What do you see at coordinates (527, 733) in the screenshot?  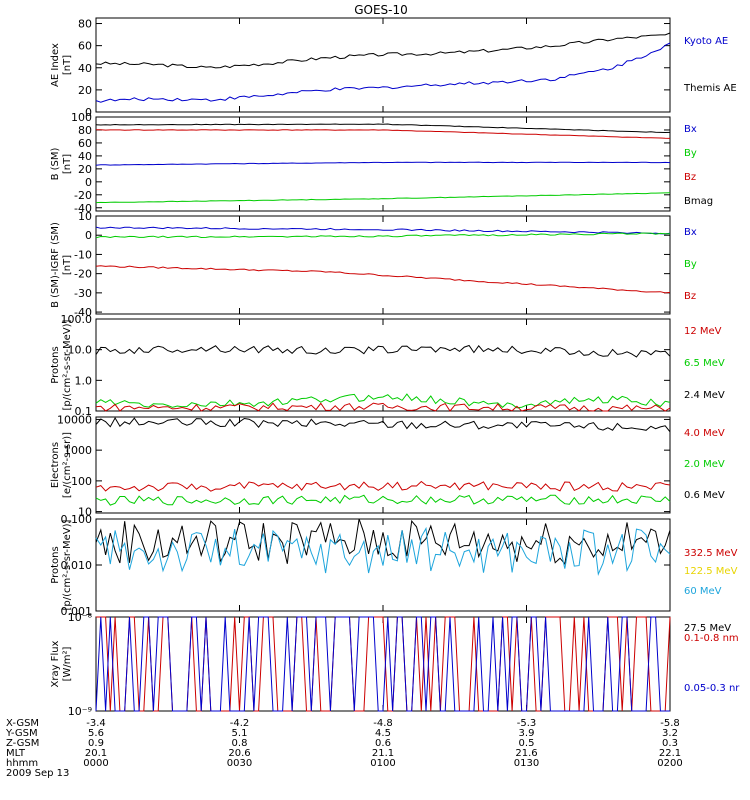 I see `ephemeris-value: 3.9` at bounding box center [527, 733].